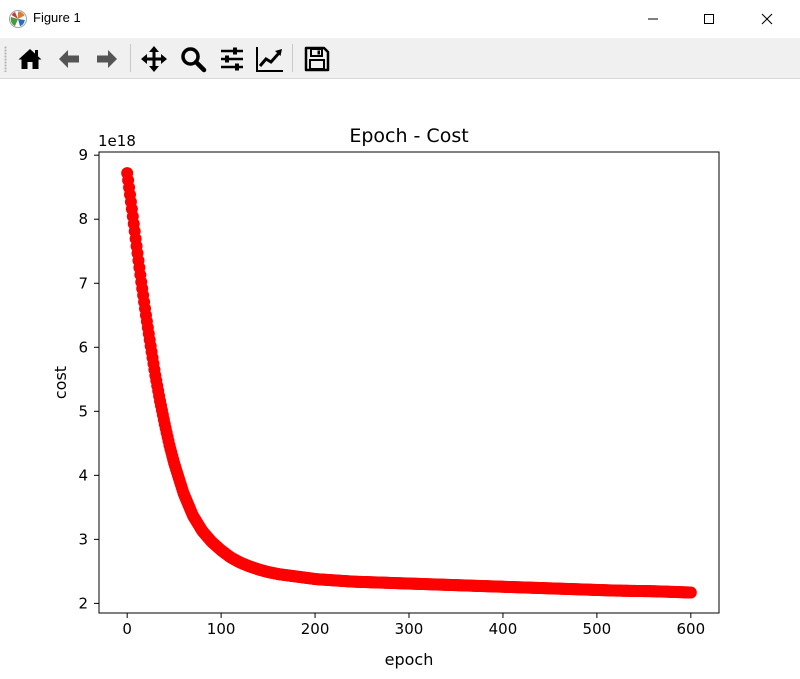  Describe the element at coordinates (83, 603) in the screenshot. I see `y-tick-label: 2` at that location.